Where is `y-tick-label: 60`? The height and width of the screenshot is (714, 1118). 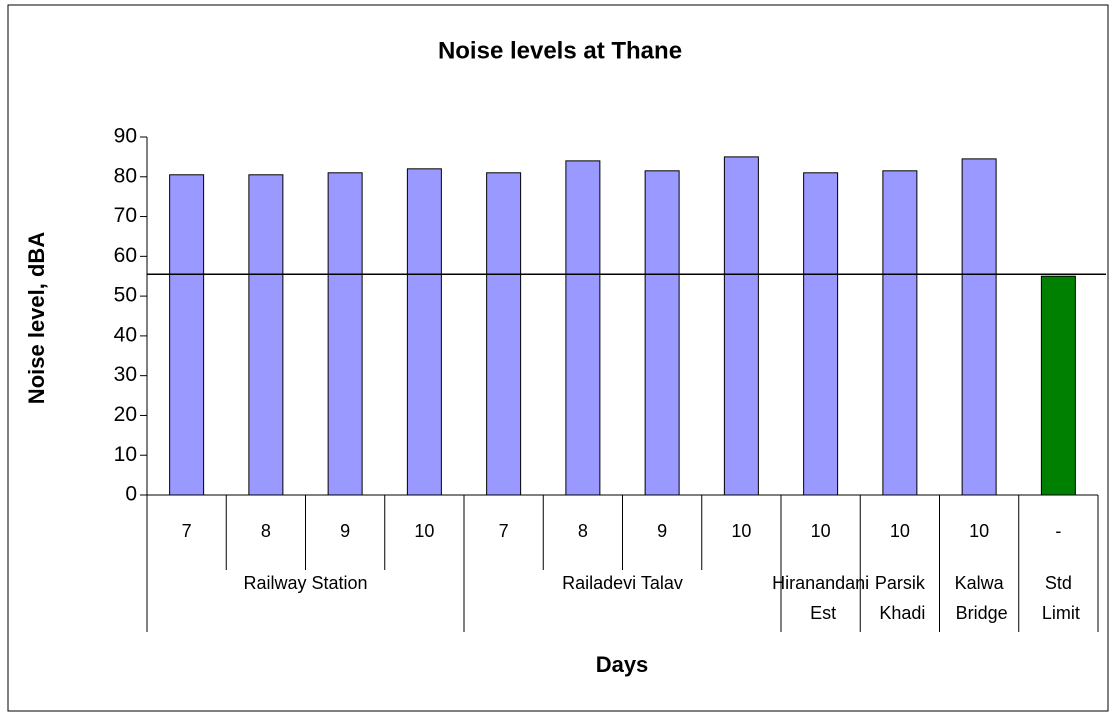
y-tick-label: 60 is located at coordinates (125, 255).